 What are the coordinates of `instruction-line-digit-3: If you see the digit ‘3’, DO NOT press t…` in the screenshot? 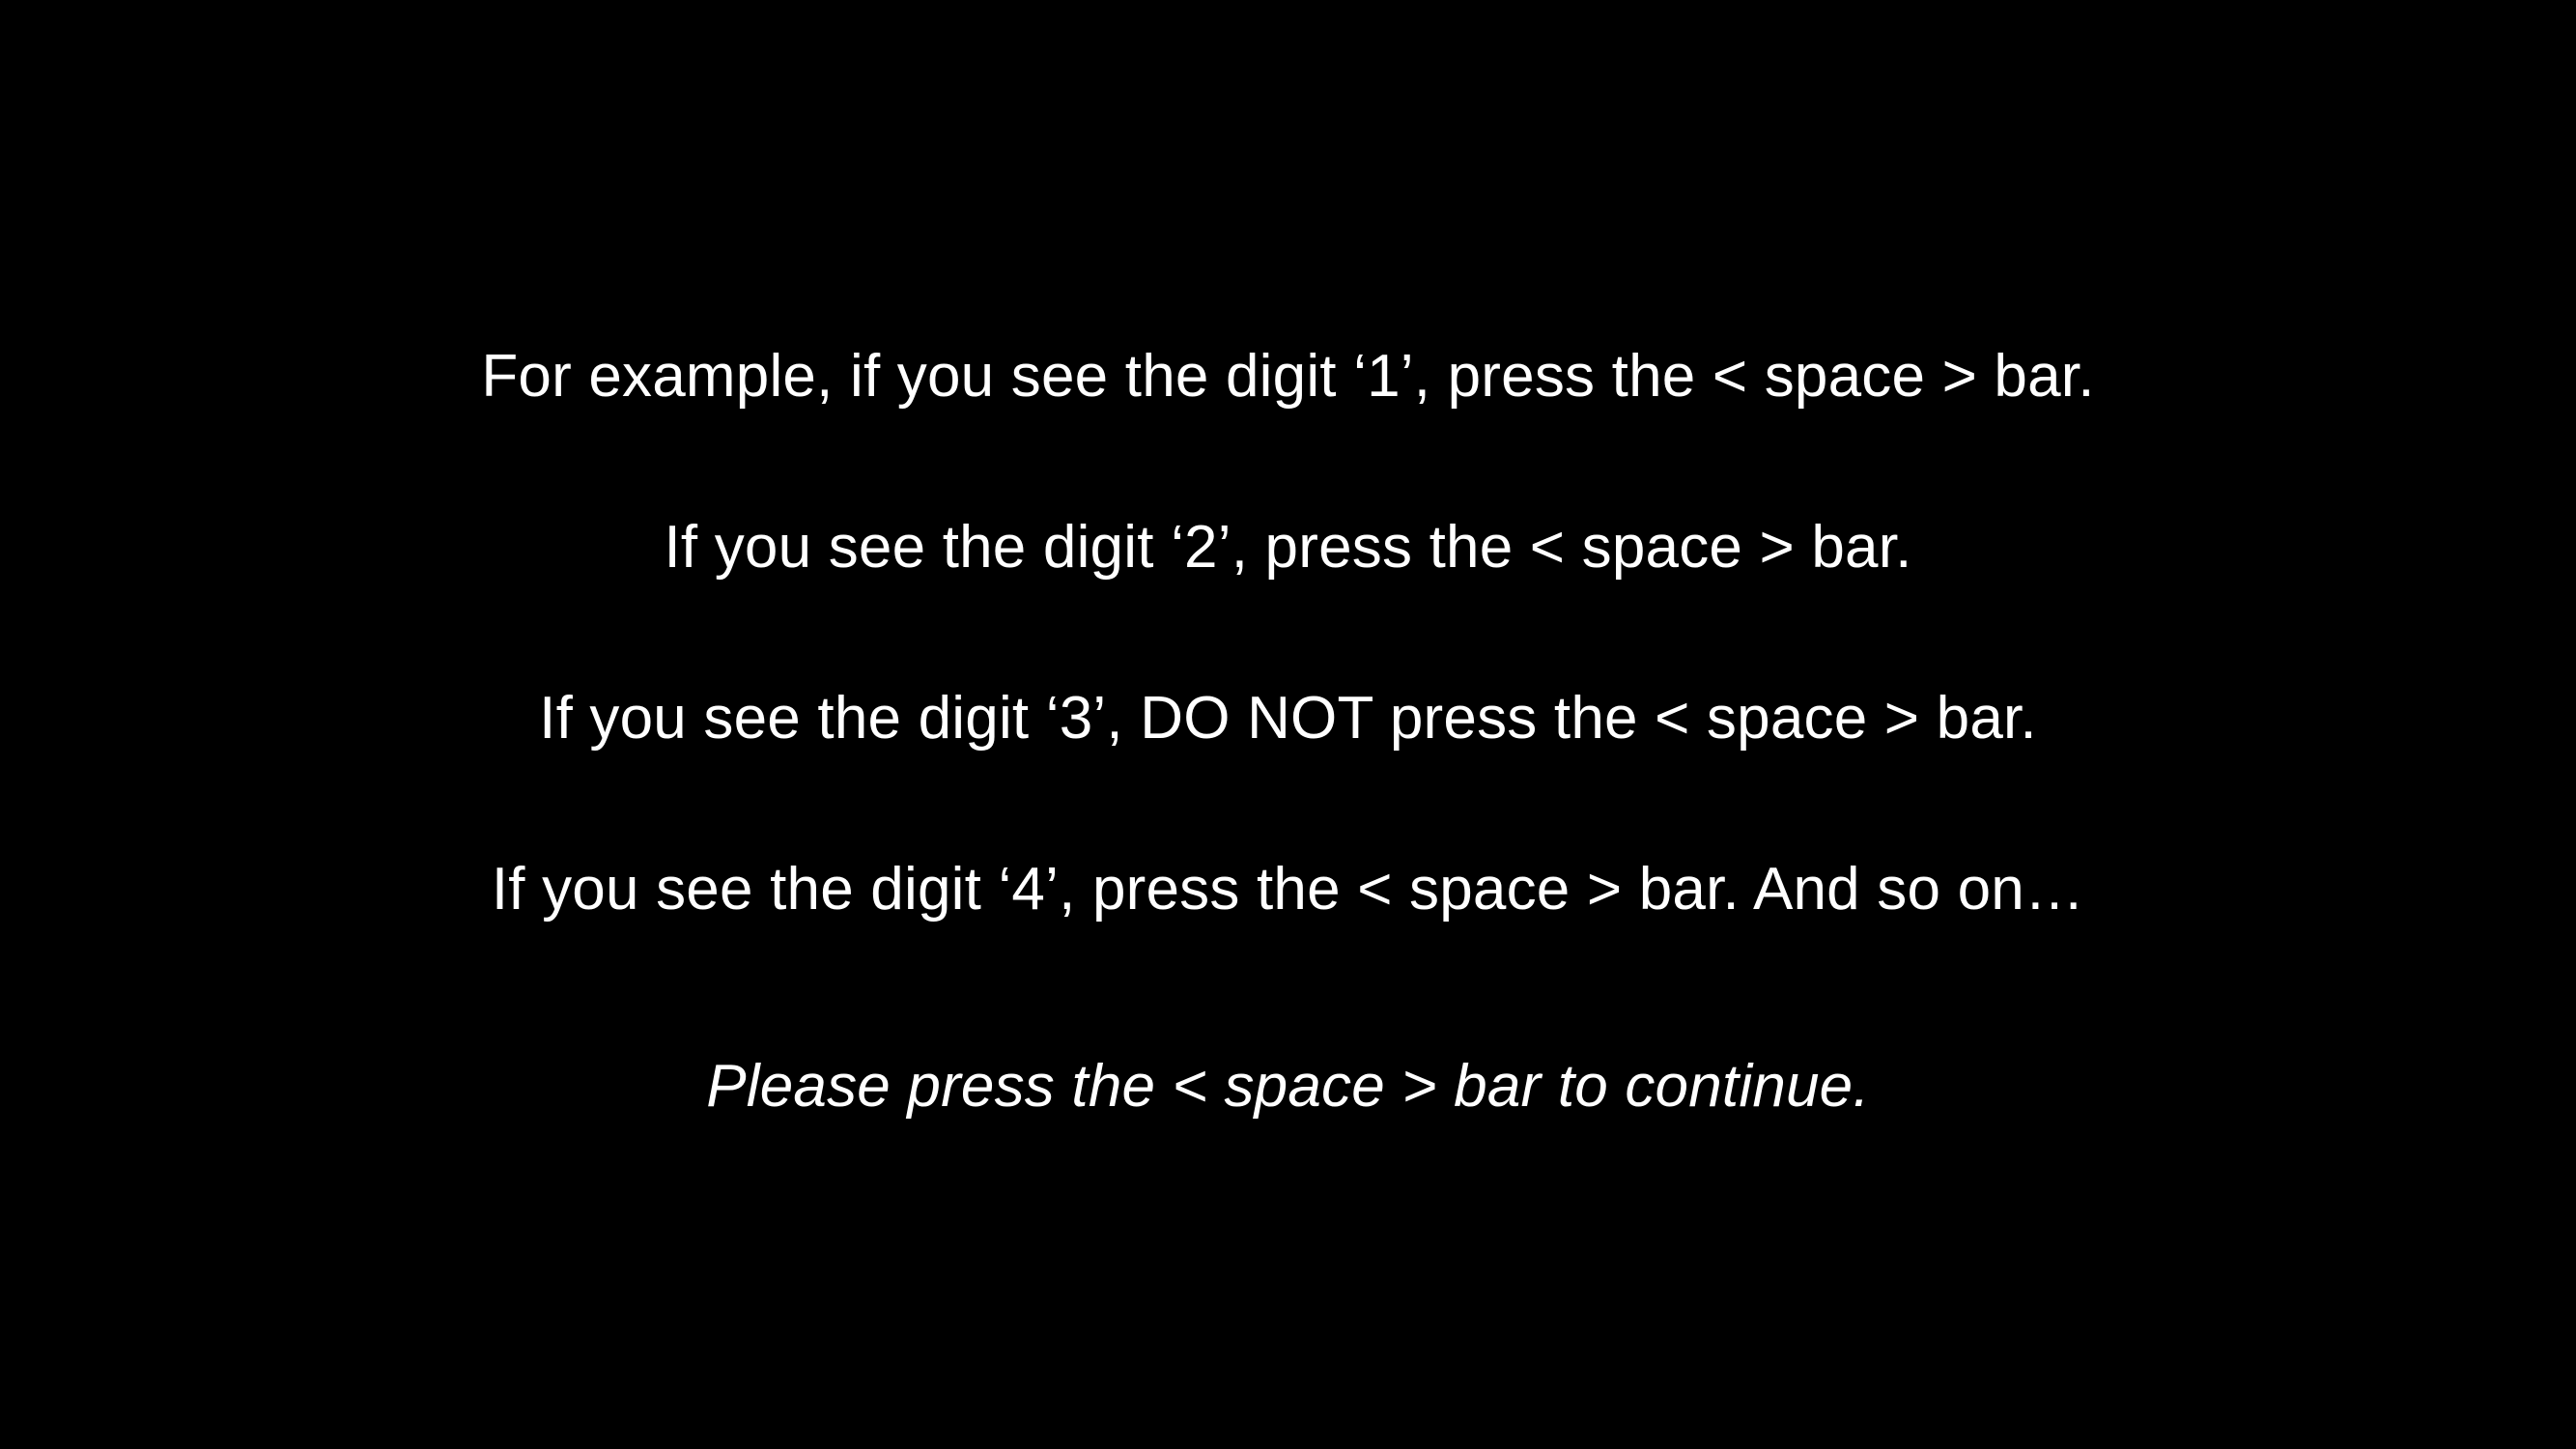 It's located at (1288, 718).